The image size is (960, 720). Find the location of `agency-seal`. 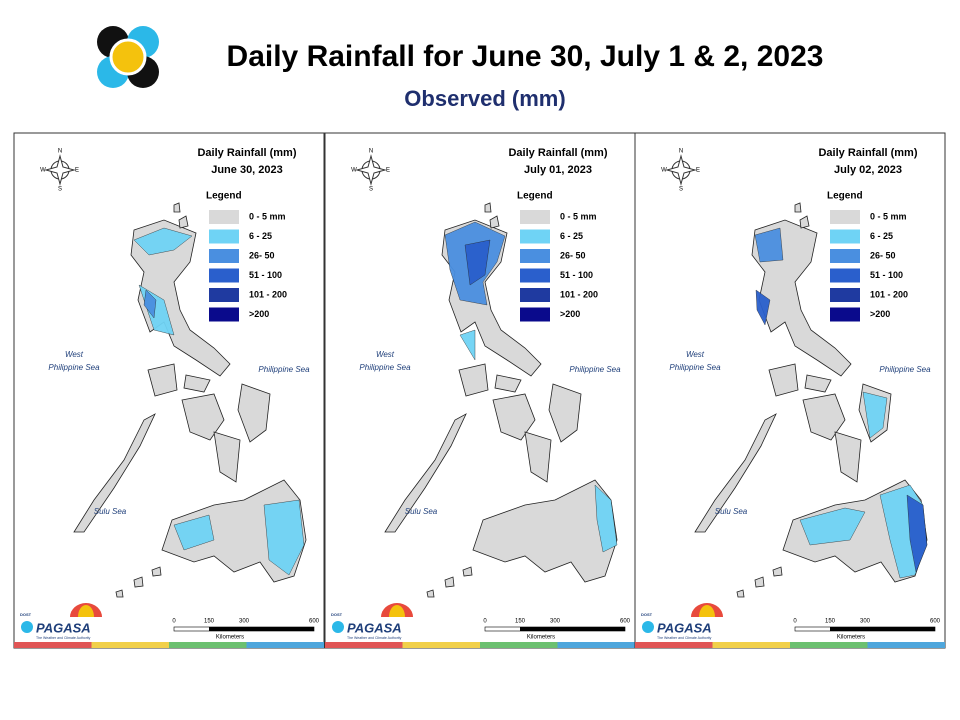

agency-seal is located at coordinates (128, 56).